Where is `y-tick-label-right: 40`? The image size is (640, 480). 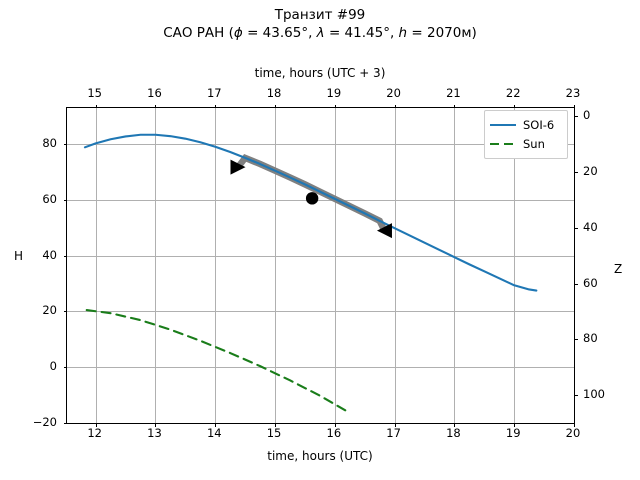
y-tick-label-right: 40 is located at coordinates (590, 226).